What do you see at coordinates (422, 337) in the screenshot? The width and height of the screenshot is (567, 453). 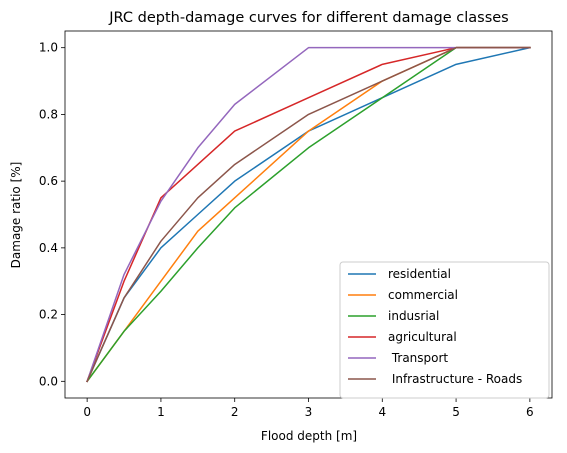 I see `legend-label: agricultural` at bounding box center [422, 337].